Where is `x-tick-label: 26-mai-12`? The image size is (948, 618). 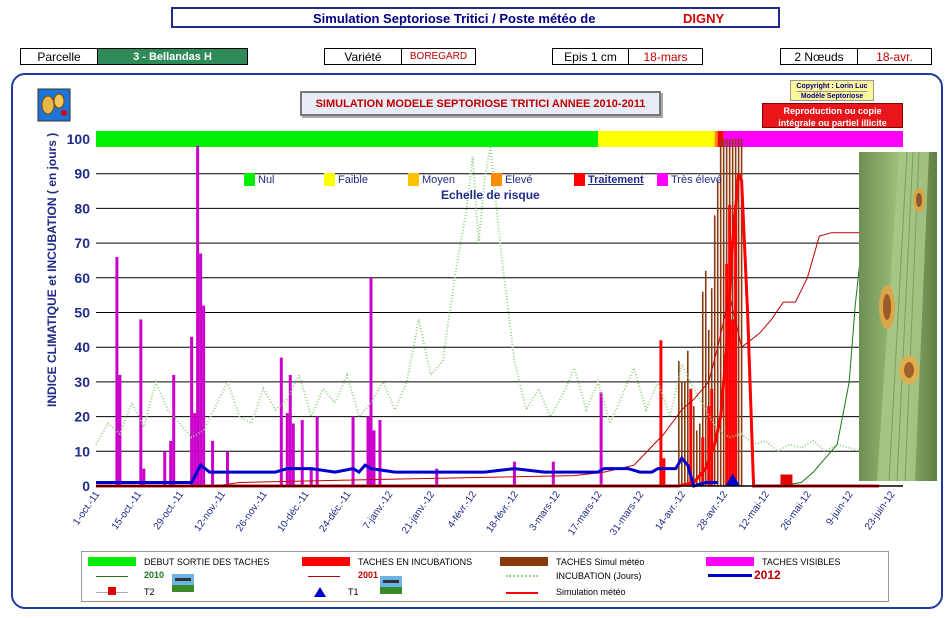 x-tick-label: 26-mai-12 is located at coordinates (796, 511).